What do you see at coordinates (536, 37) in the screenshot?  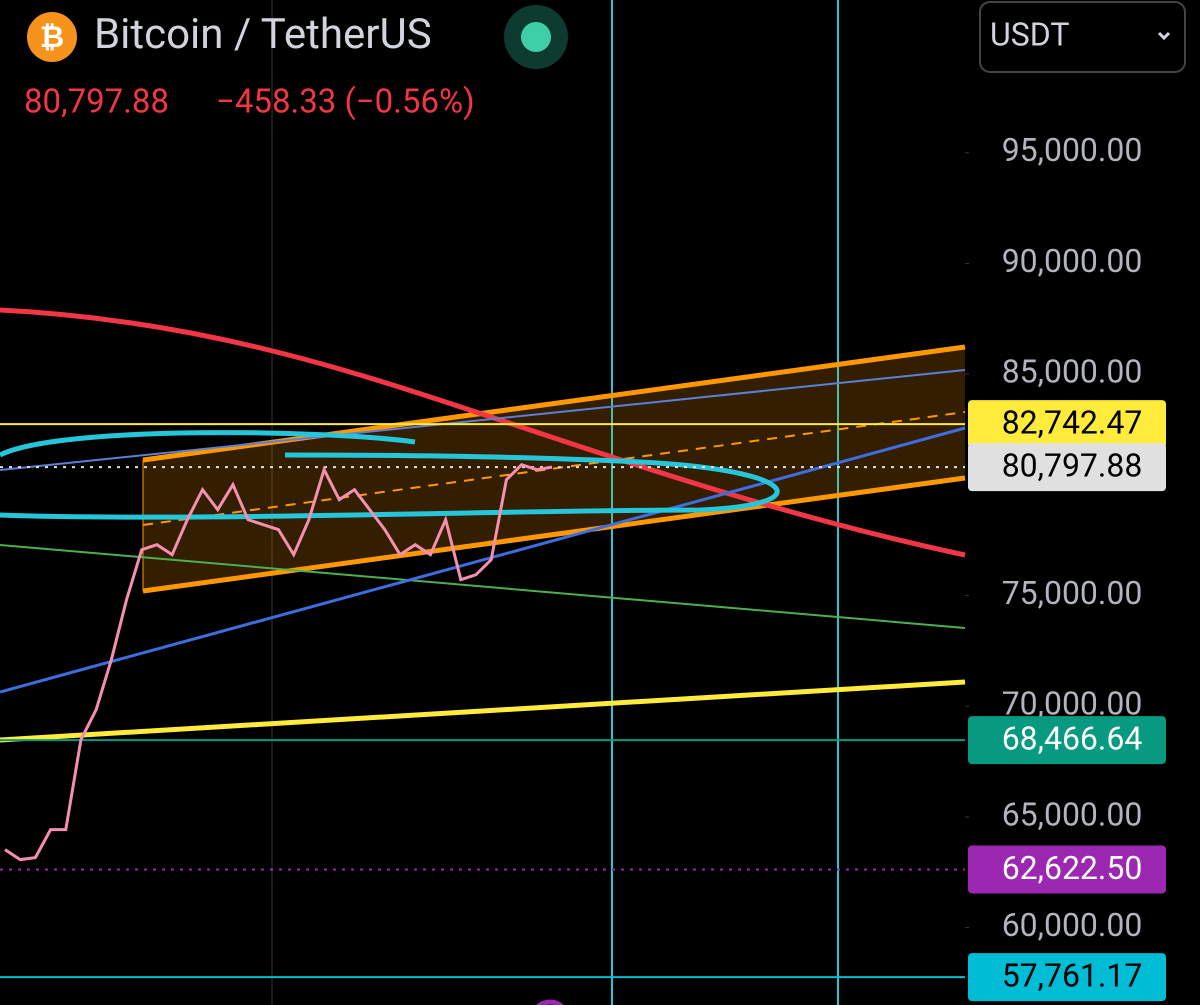 I see `status-dot` at bounding box center [536, 37].